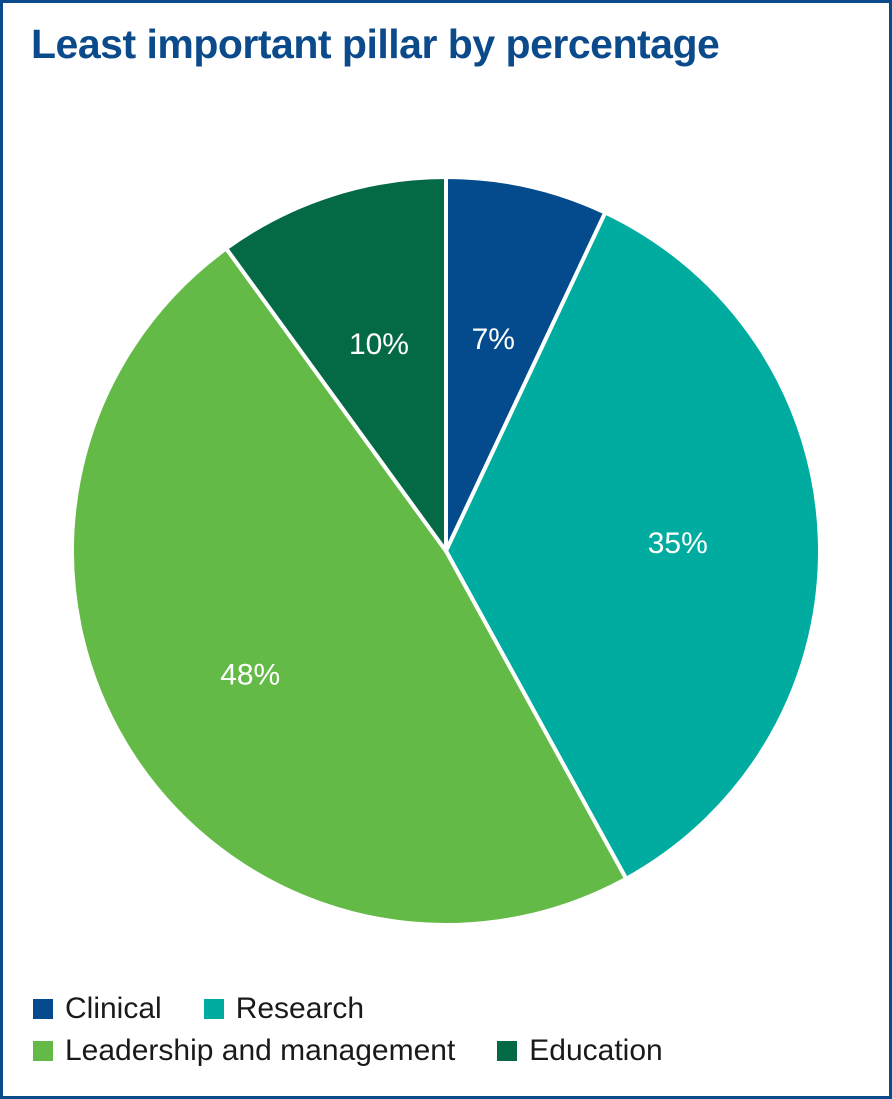 The width and height of the screenshot is (892, 1099). Describe the element at coordinates (43, 1051) in the screenshot. I see `legend-swatch-leadership-and-management` at that location.